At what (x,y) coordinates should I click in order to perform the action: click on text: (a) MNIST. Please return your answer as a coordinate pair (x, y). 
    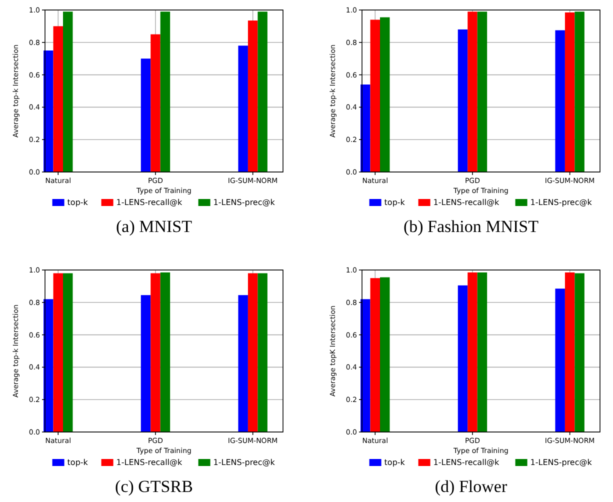
    Looking at the image, I should click on (154, 226).